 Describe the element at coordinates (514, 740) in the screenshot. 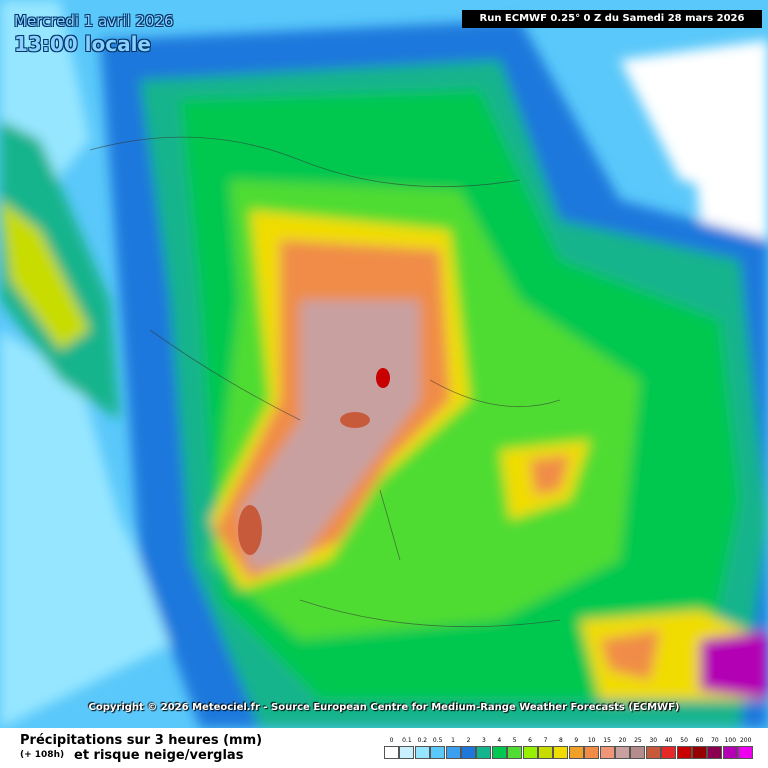

I see `legend-label: 5` at that location.